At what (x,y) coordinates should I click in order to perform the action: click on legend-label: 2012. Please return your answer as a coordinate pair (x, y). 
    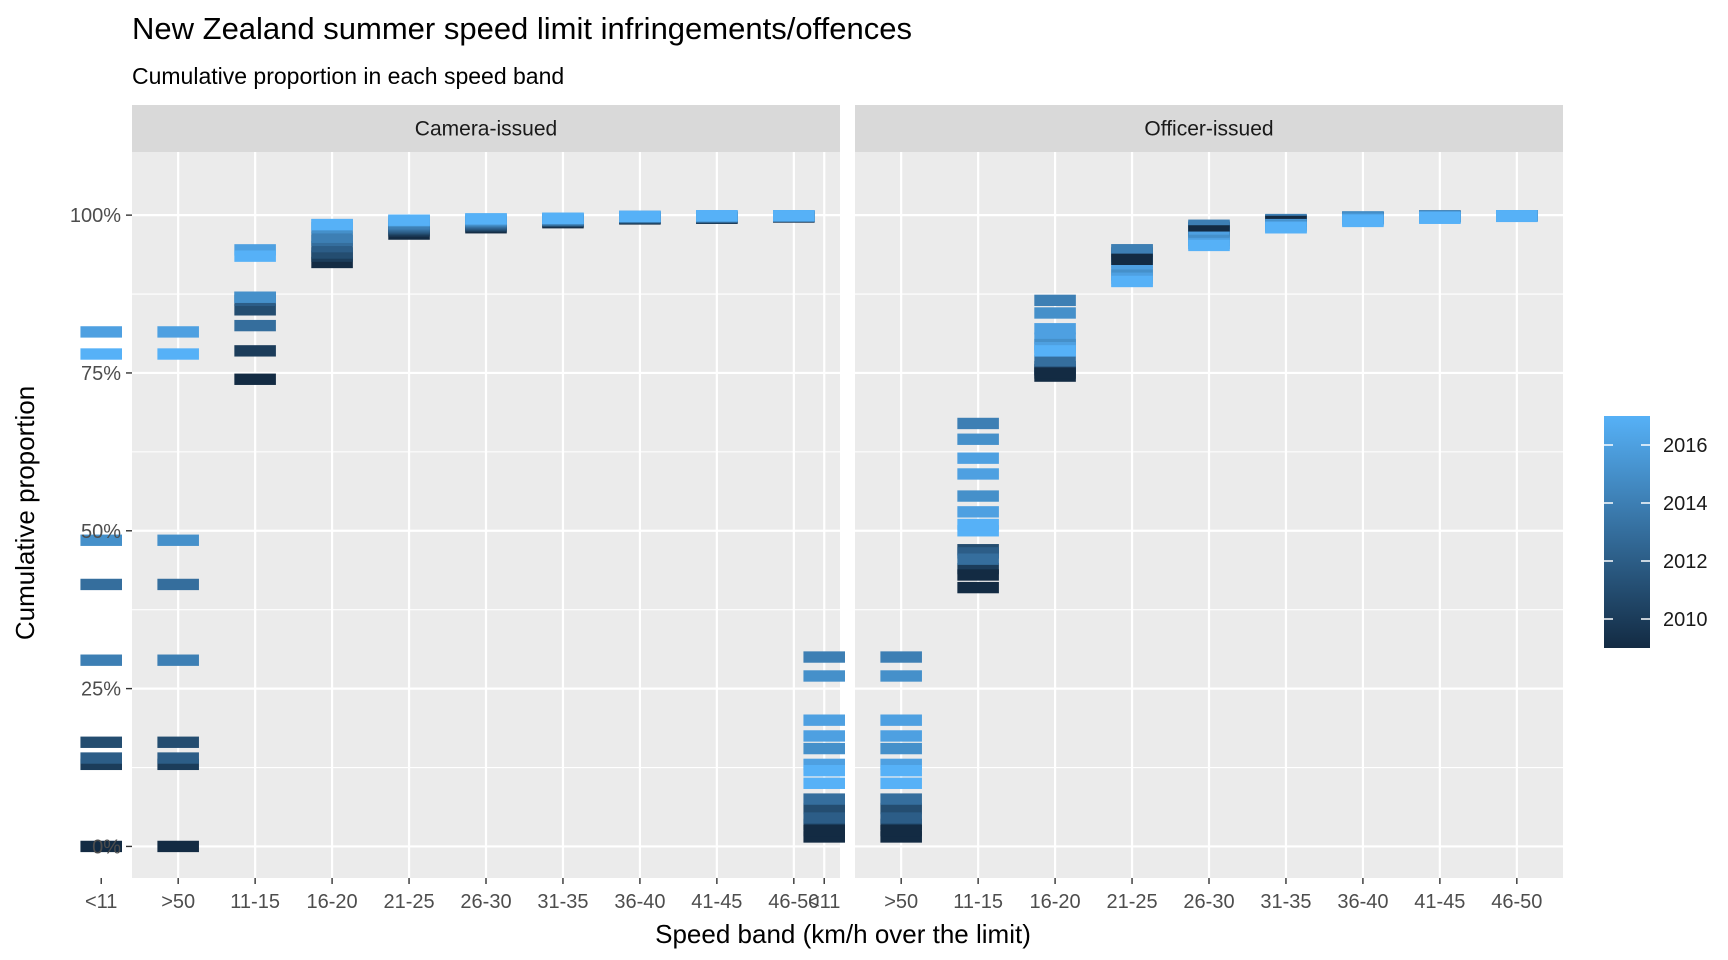
    Looking at the image, I should click on (1685, 562).